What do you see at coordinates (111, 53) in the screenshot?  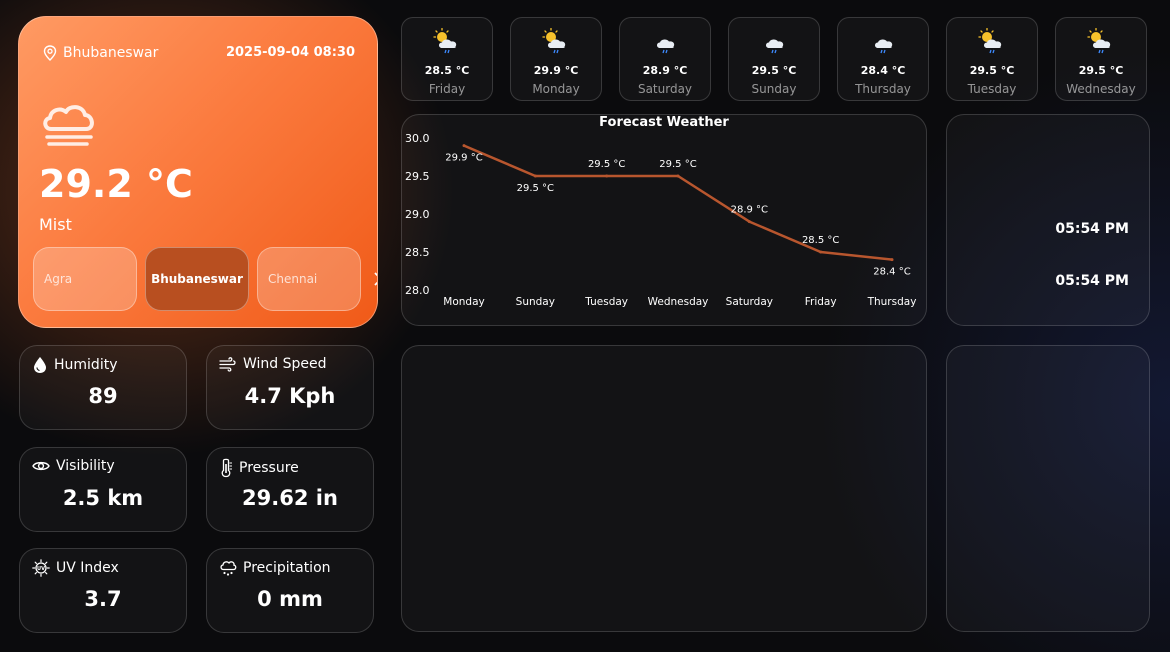 I see `location-name: Bhubaneswar` at bounding box center [111, 53].